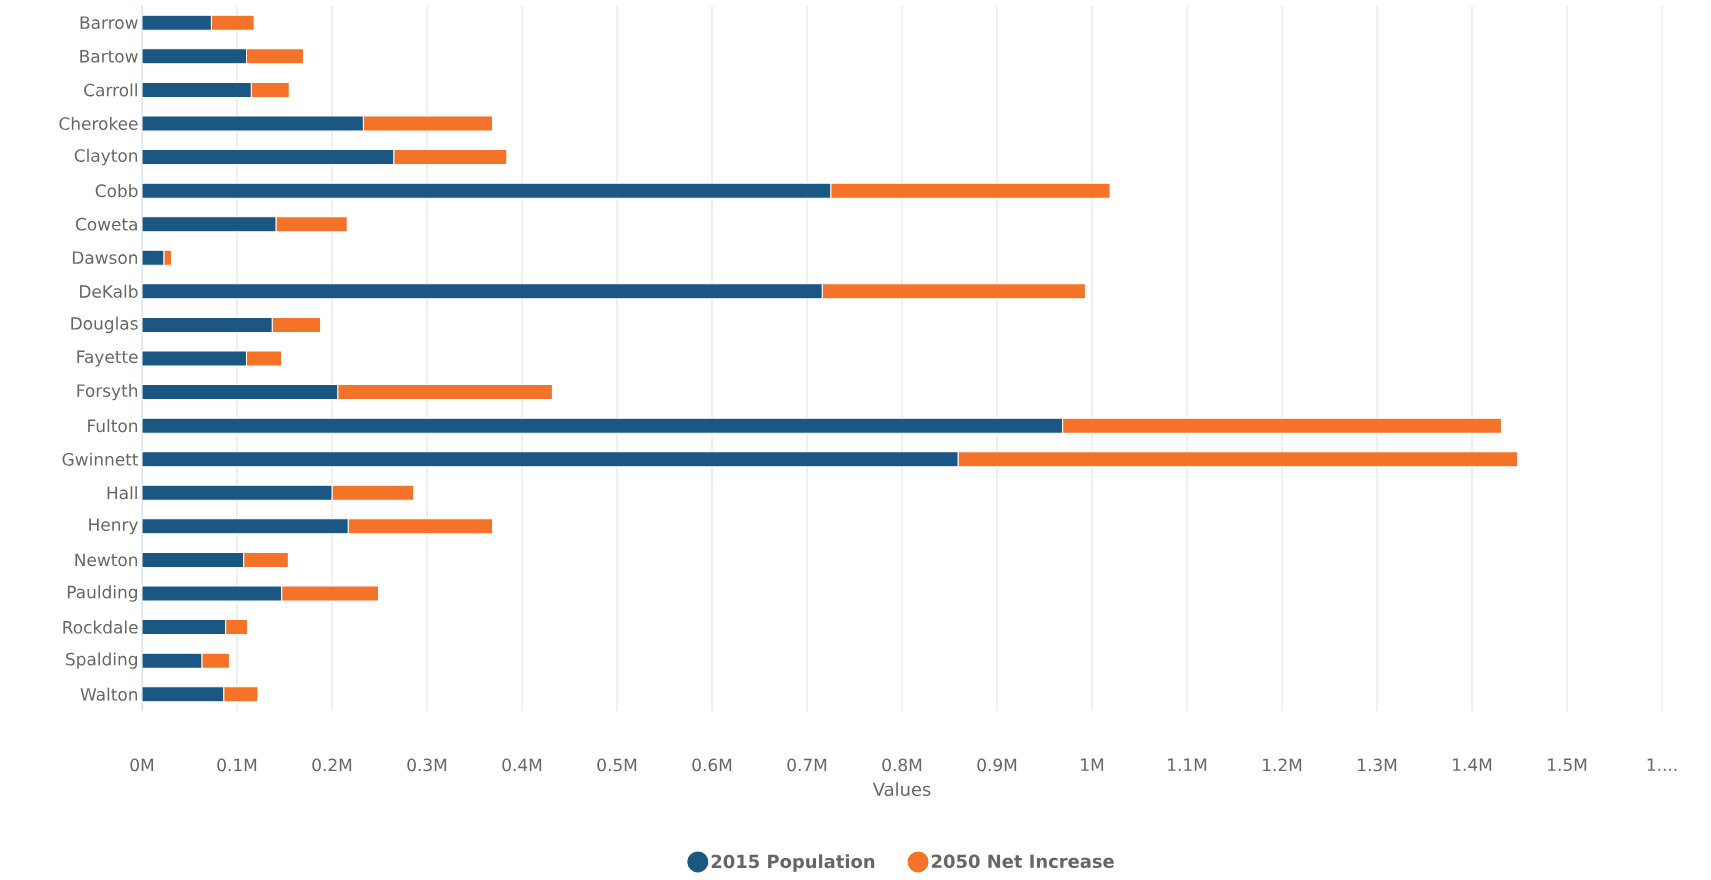  What do you see at coordinates (427, 765) in the screenshot?
I see `x-tick-label: 0.3M` at bounding box center [427, 765].